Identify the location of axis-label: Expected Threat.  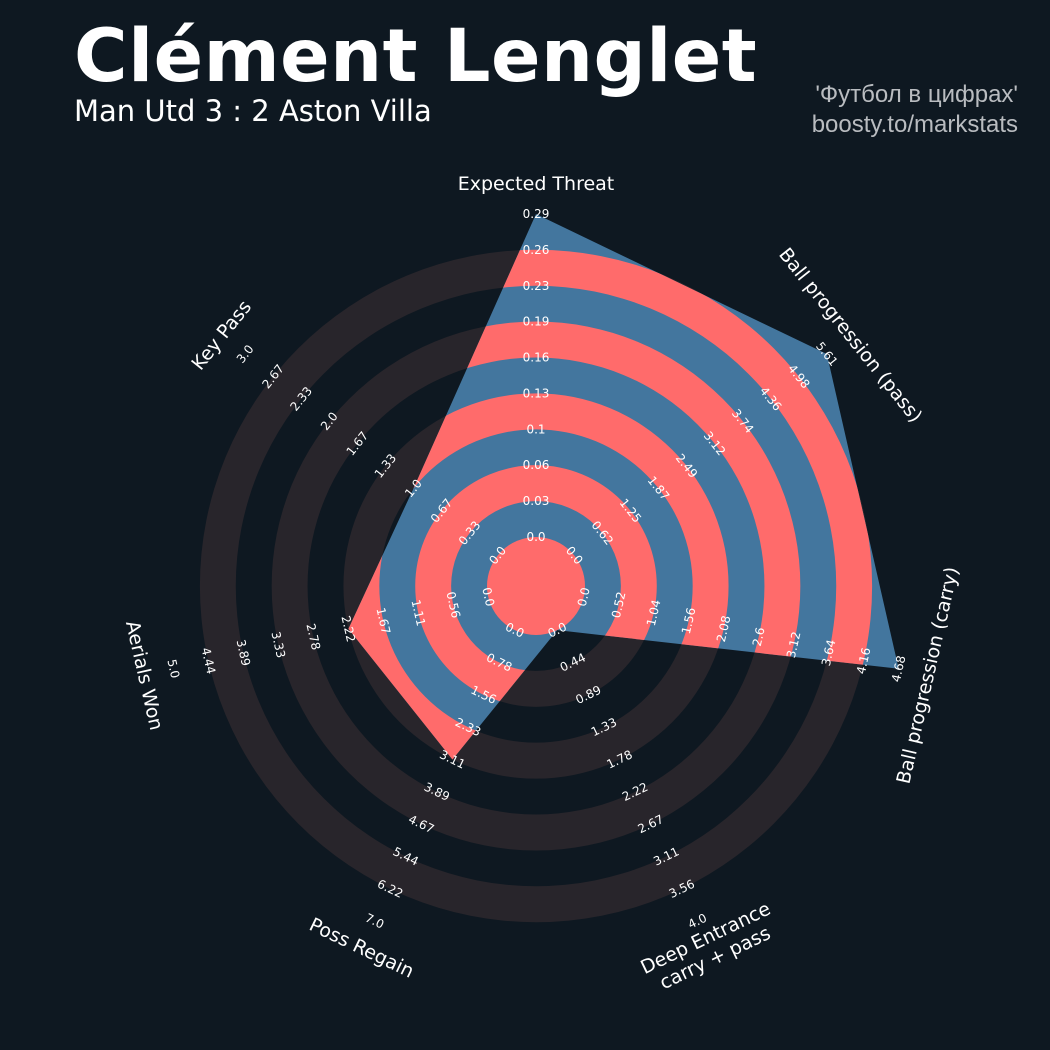
(536, 184).